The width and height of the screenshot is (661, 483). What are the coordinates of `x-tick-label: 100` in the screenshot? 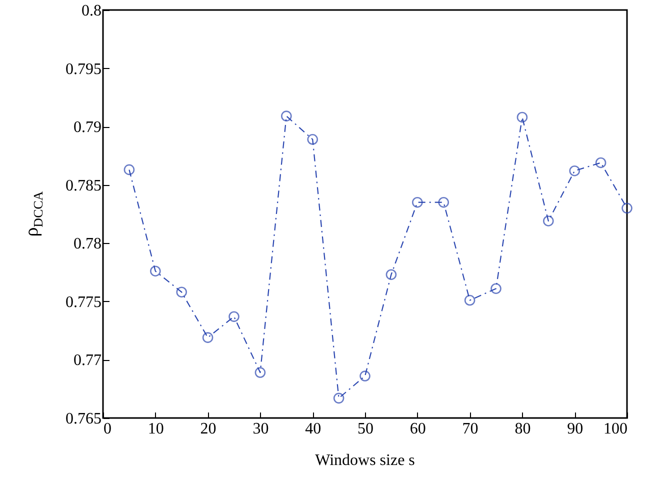 It's located at (616, 429).